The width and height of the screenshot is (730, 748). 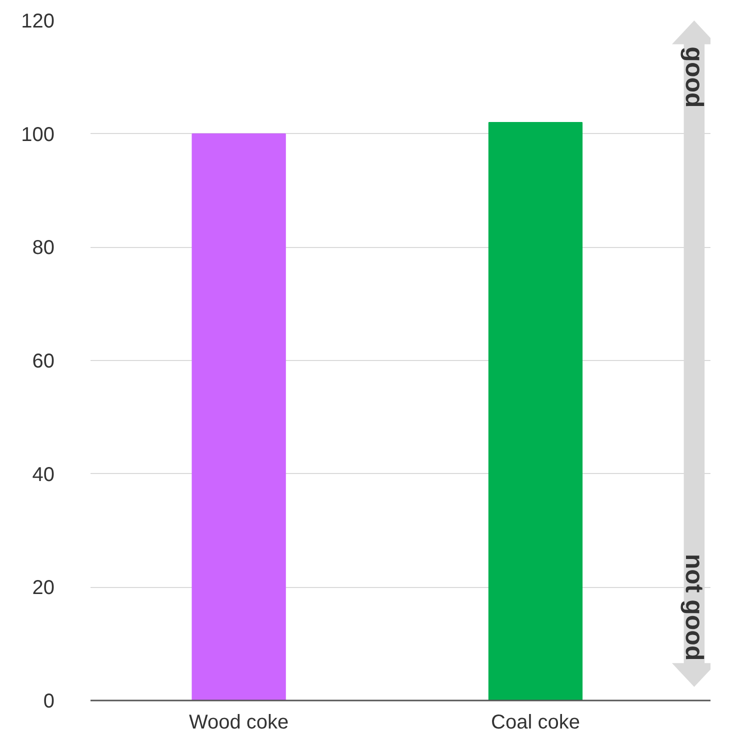 What do you see at coordinates (43, 248) in the screenshot?
I see `y-tick-label: 80` at bounding box center [43, 248].